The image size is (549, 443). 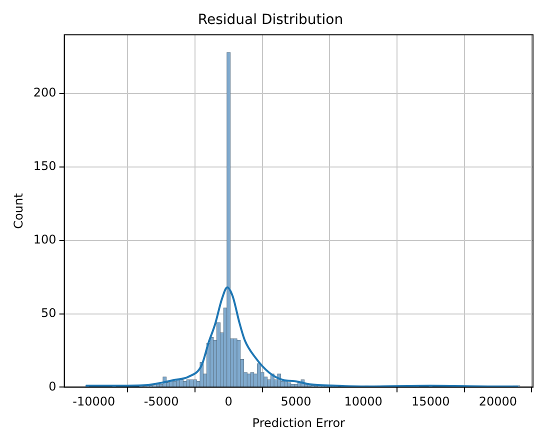 What do you see at coordinates (431, 401) in the screenshot?
I see `x-tick-label: 15000` at bounding box center [431, 401].